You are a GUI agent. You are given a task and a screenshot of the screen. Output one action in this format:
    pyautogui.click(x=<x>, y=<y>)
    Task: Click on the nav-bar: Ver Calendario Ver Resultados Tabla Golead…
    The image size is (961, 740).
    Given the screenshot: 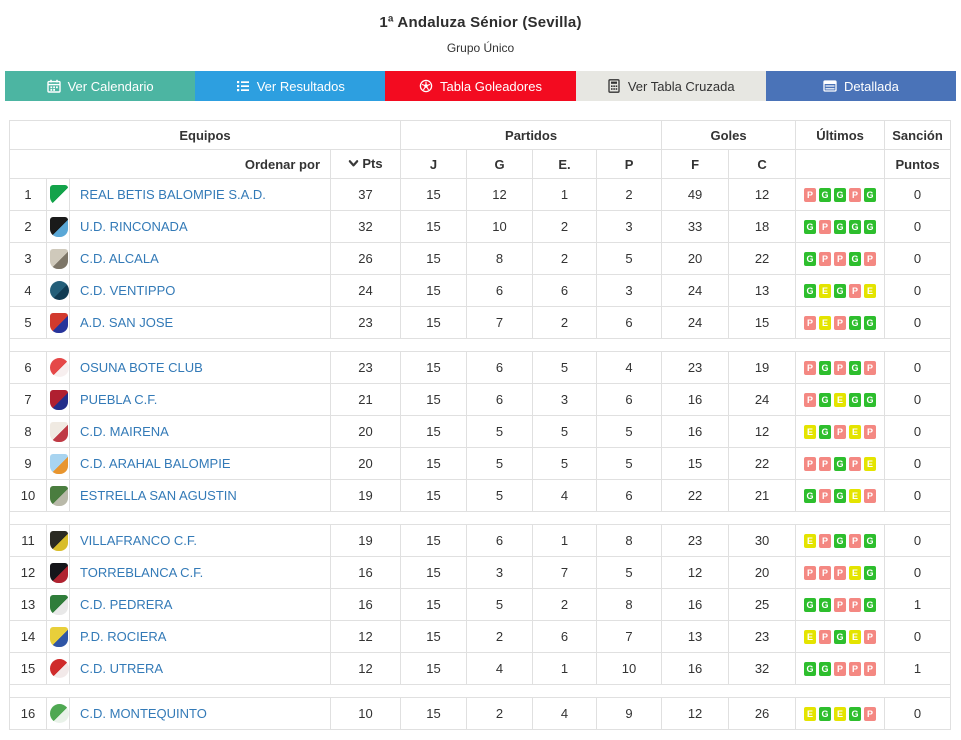 What is the action you would take?
    pyautogui.click(x=481, y=86)
    